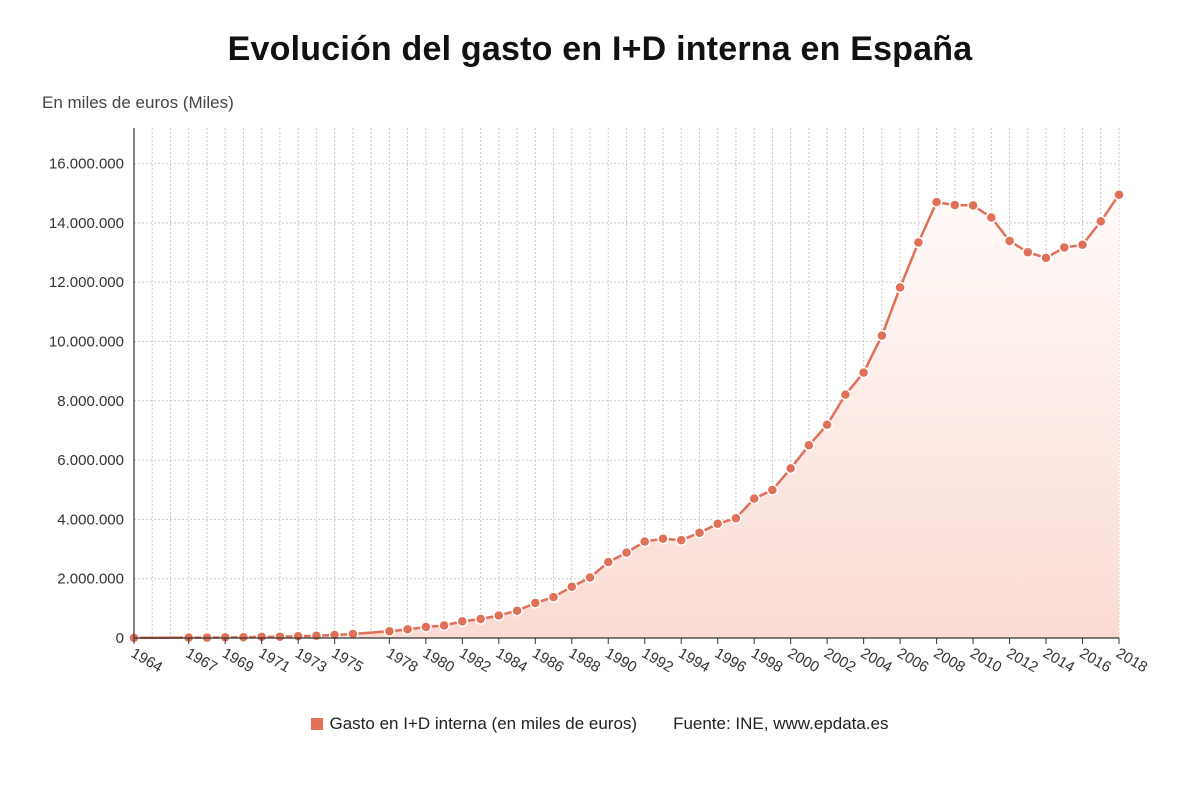 Image resolution: width=1200 pixels, height=808 pixels. What do you see at coordinates (90, 579) in the screenshot?
I see `y-tick-label: 2.000.000` at bounding box center [90, 579].